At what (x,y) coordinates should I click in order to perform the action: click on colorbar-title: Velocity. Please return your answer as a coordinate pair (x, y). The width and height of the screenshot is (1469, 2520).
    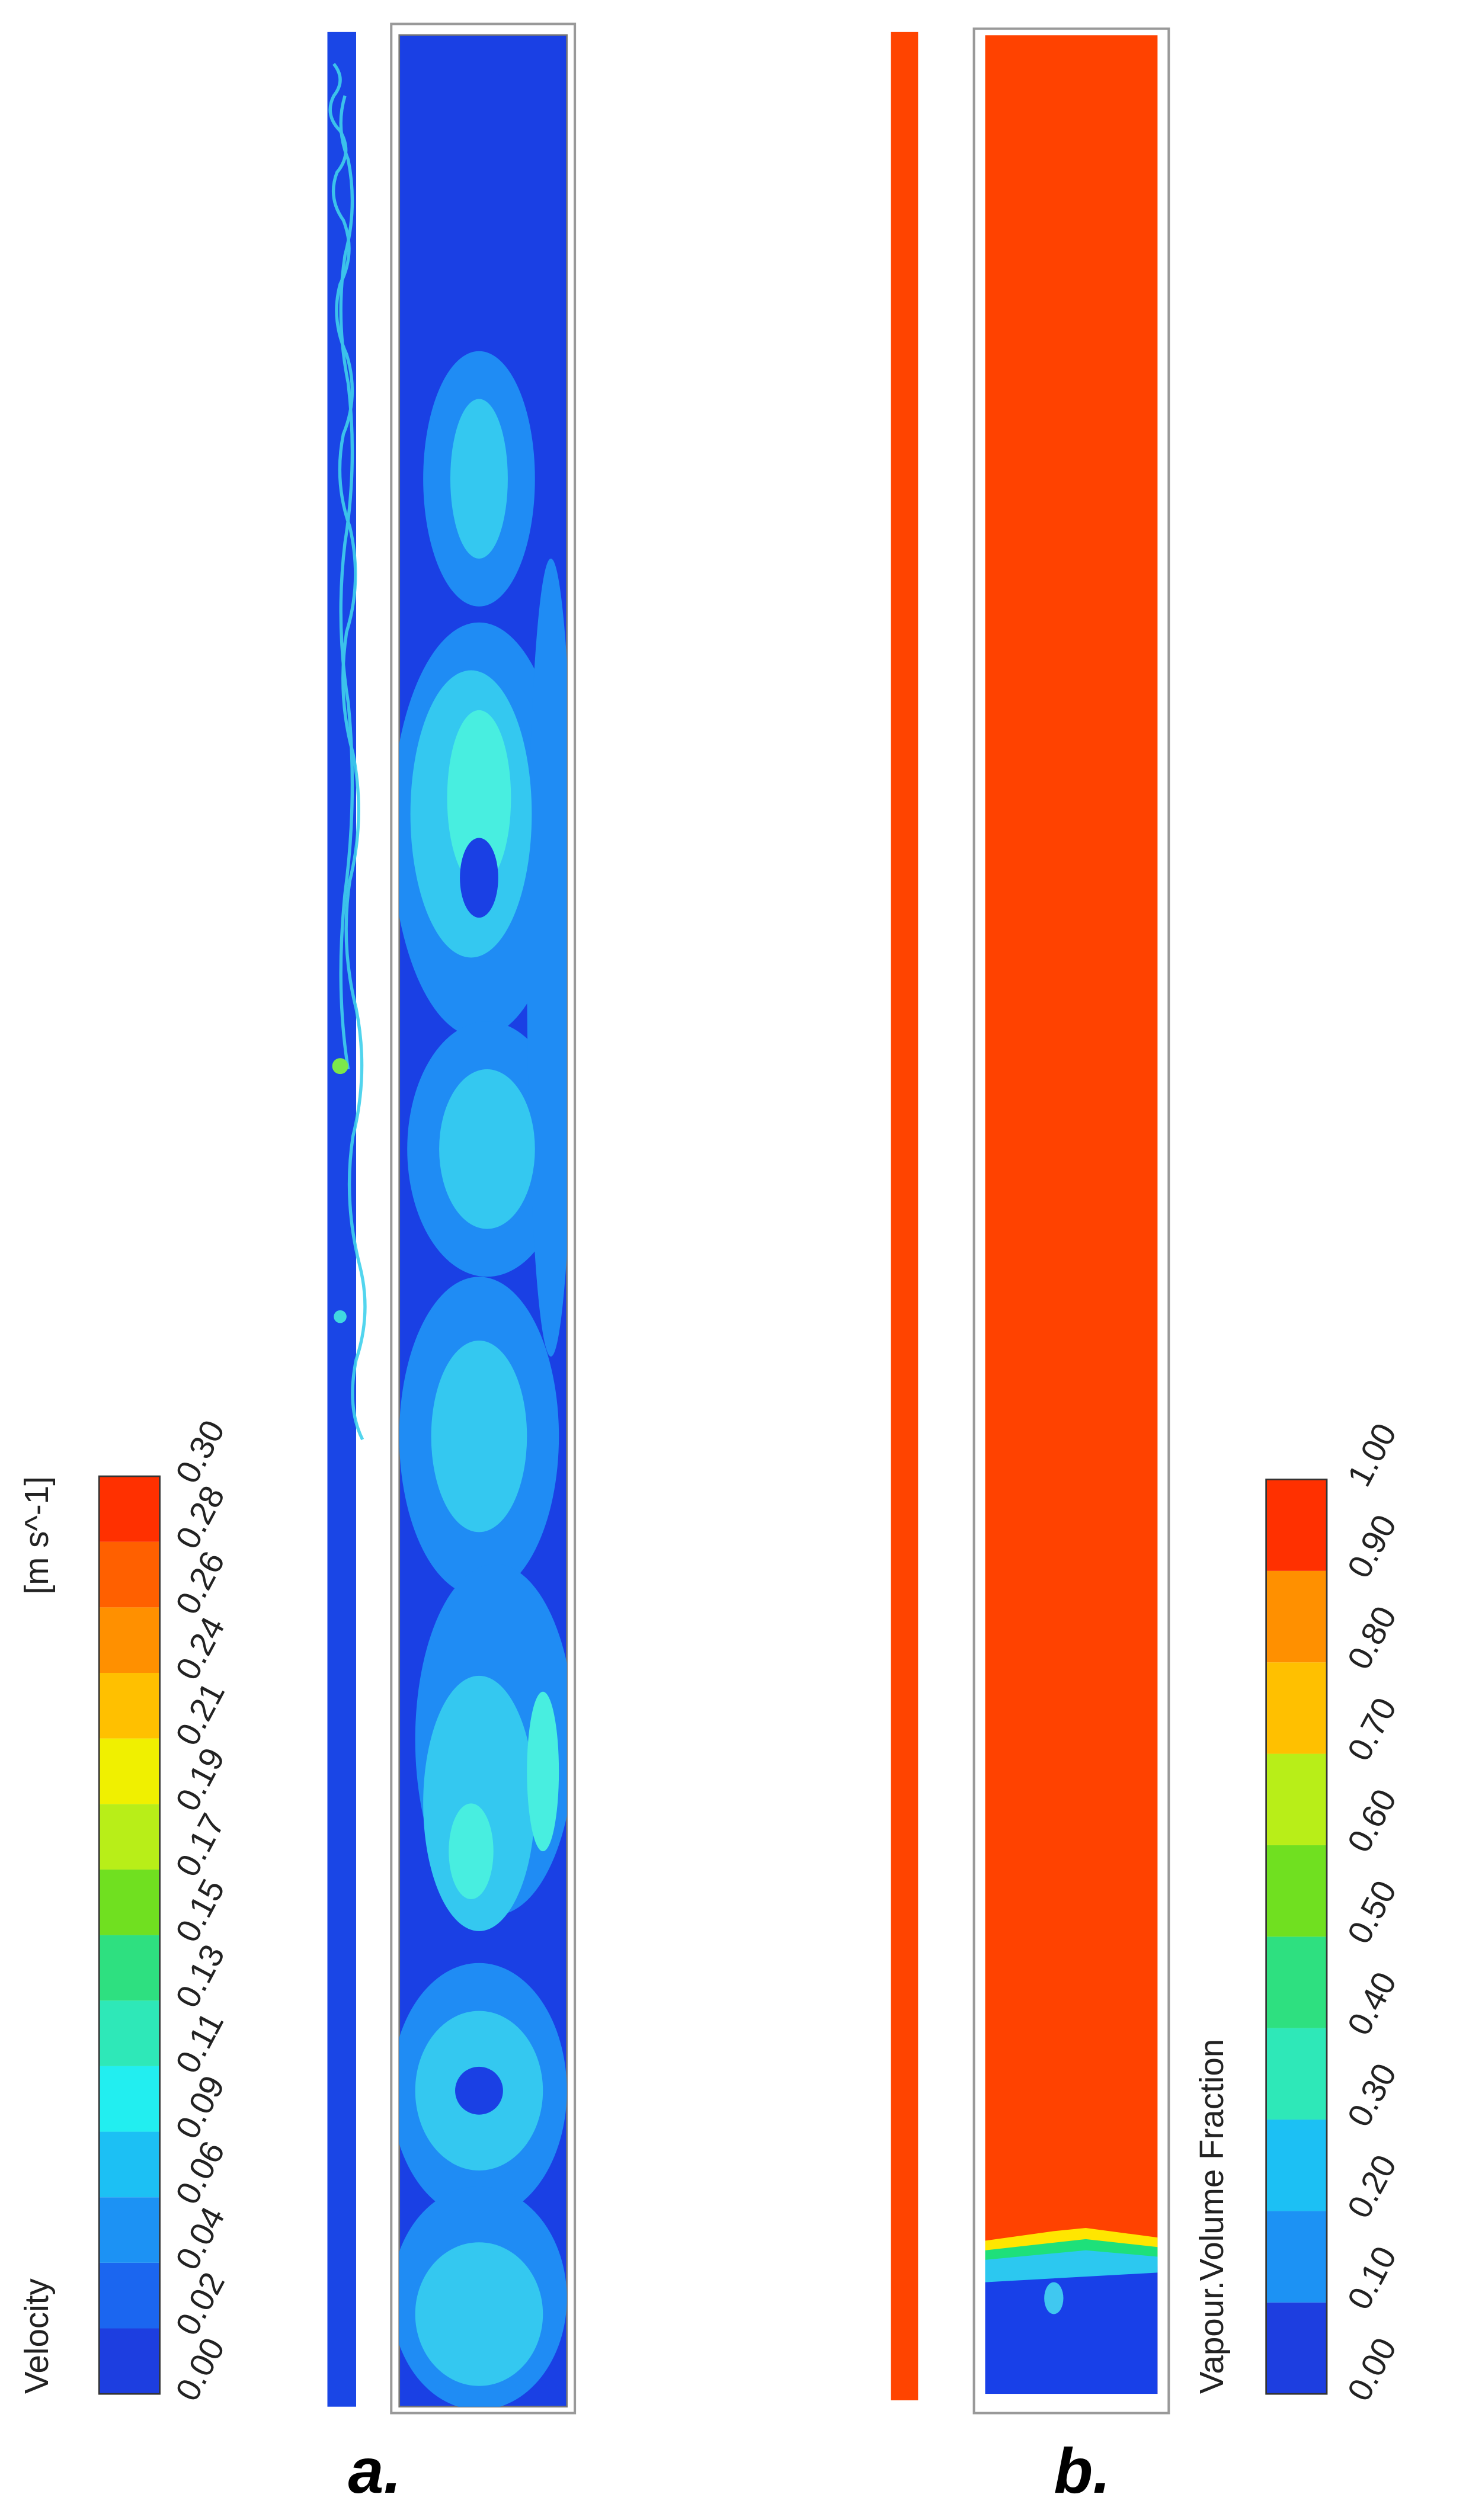
    Looking at the image, I should click on (36, 2336).